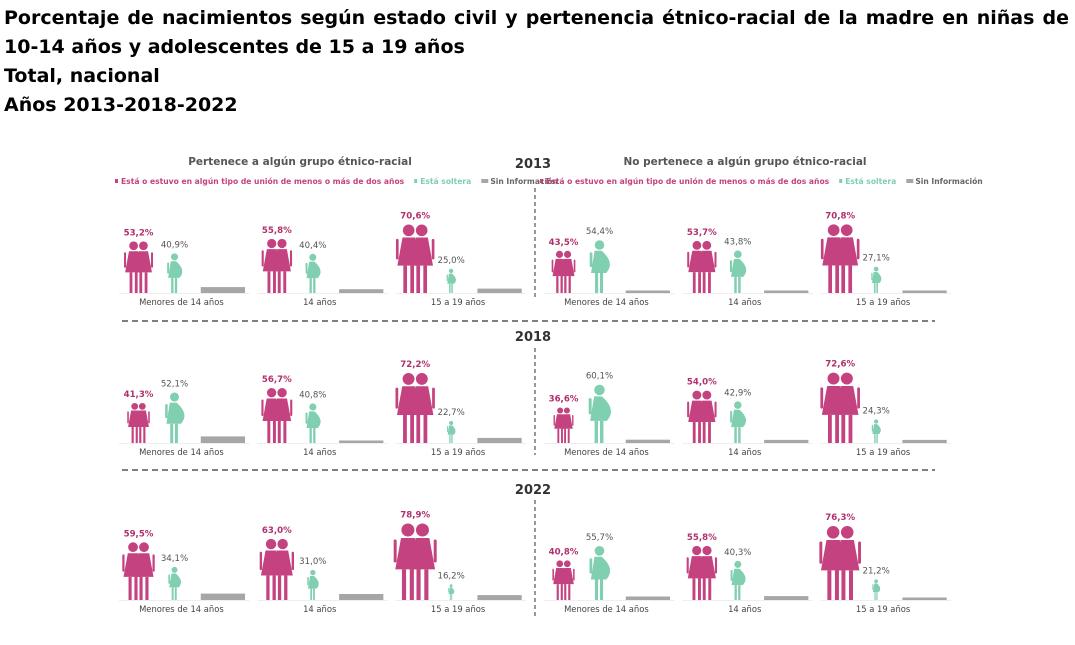 The width and height of the screenshot is (1075, 645). I want to click on year-label-2013: 2013, so click(533, 164).